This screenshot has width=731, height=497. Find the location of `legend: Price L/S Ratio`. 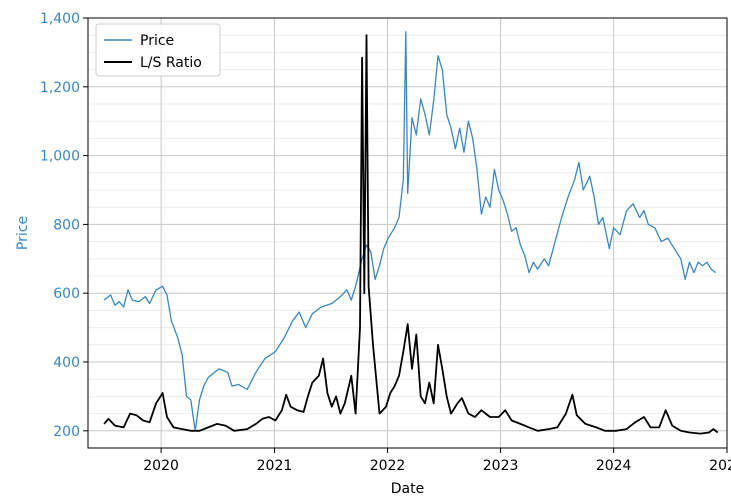

legend: Price L/S Ratio is located at coordinates (158, 50).